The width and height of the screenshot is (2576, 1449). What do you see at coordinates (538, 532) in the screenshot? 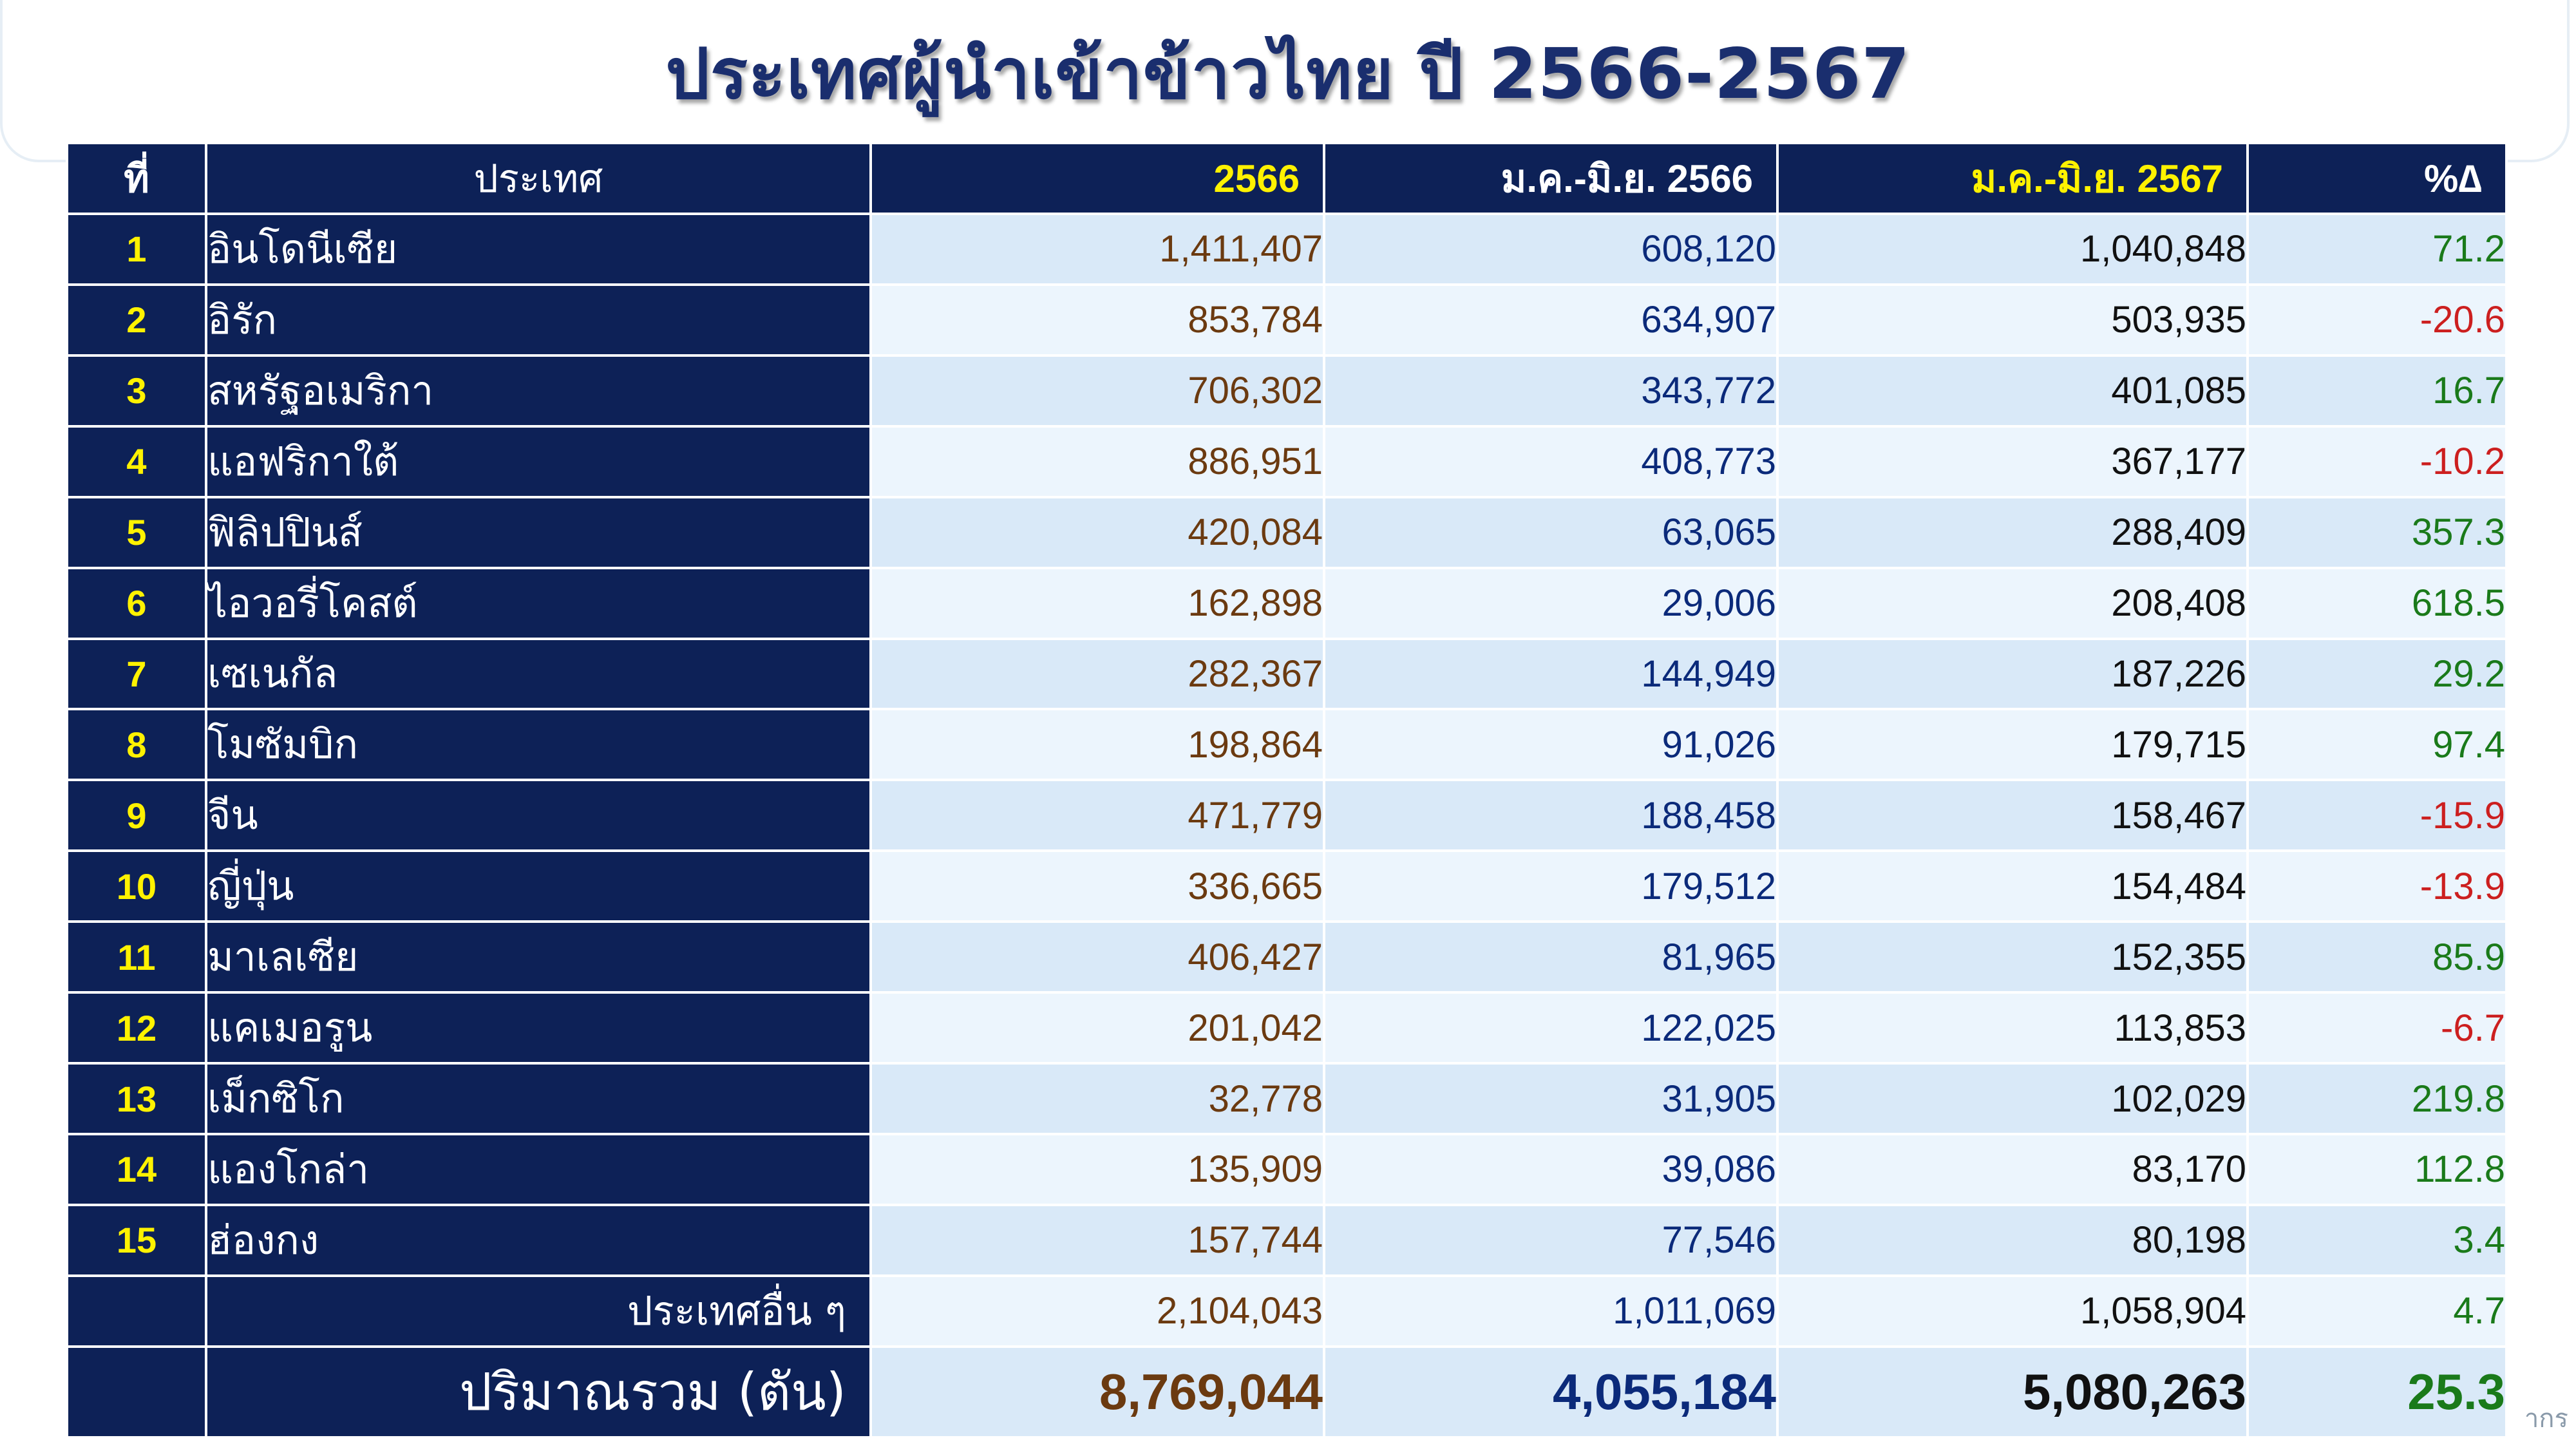
I see `country-cell: ฟิลิปปินส์` at bounding box center [538, 532].